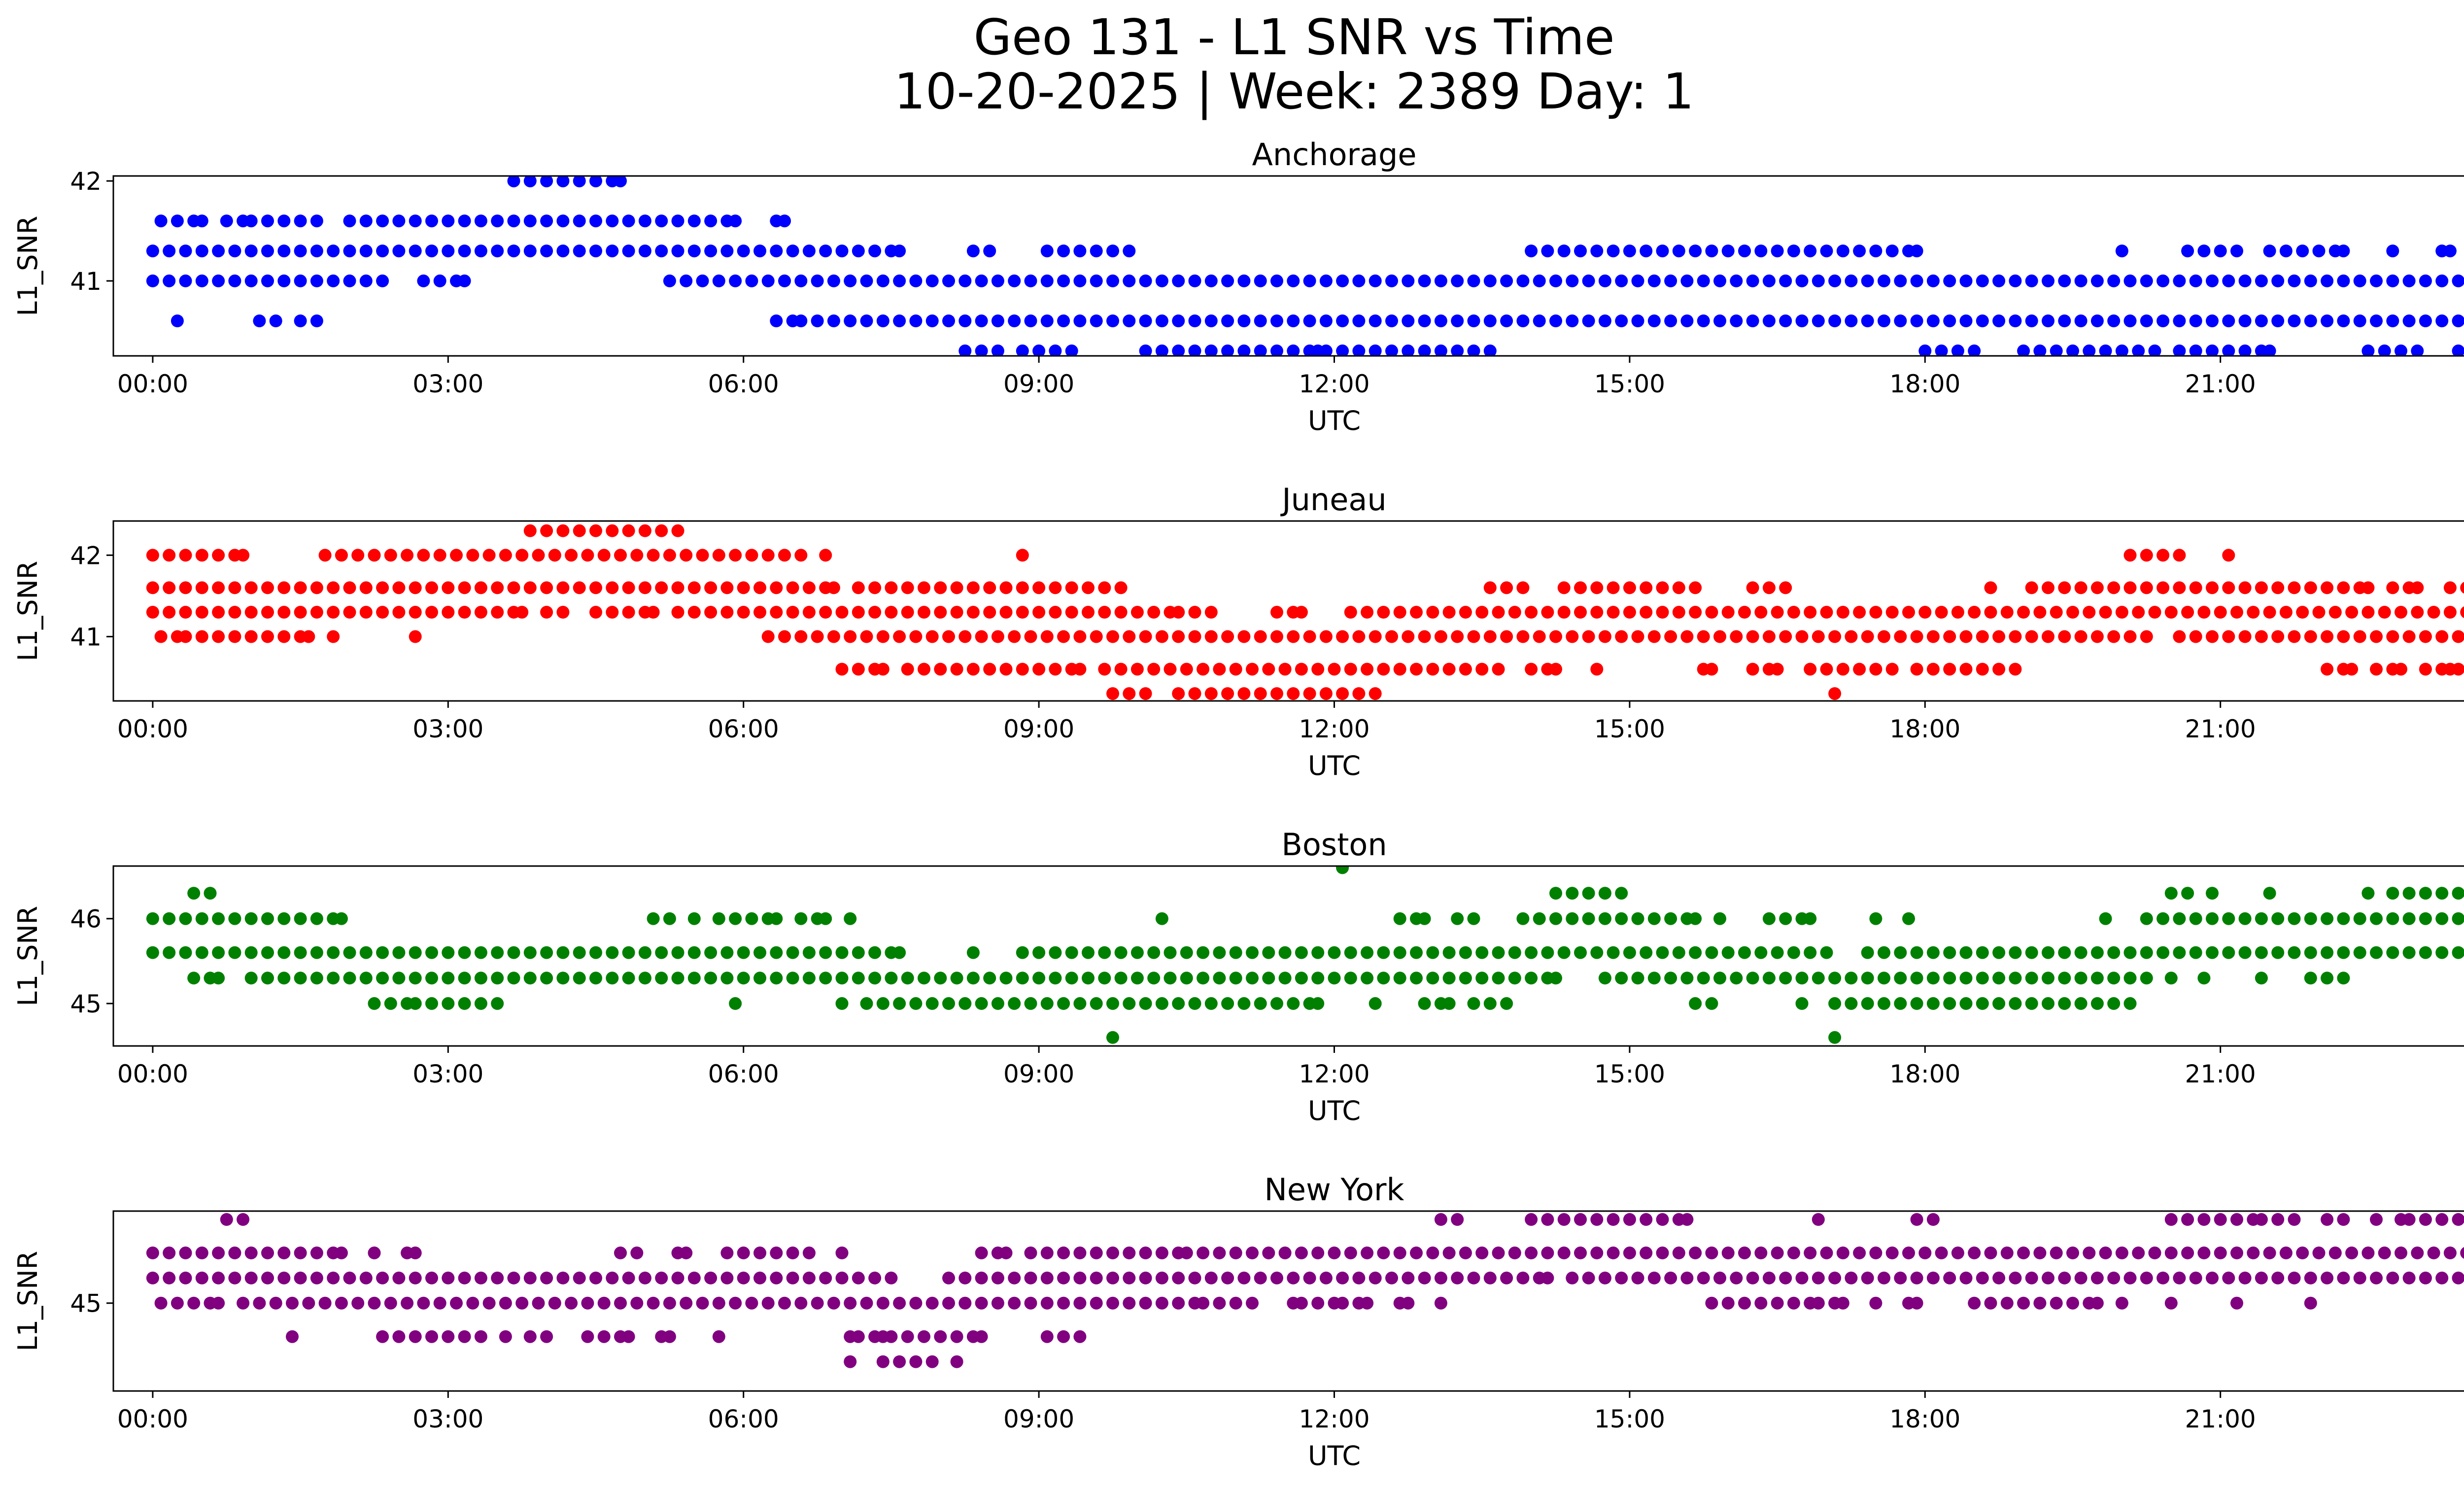  Describe the element at coordinates (86, 281) in the screenshot. I see `y-tick-label: 41` at that location.